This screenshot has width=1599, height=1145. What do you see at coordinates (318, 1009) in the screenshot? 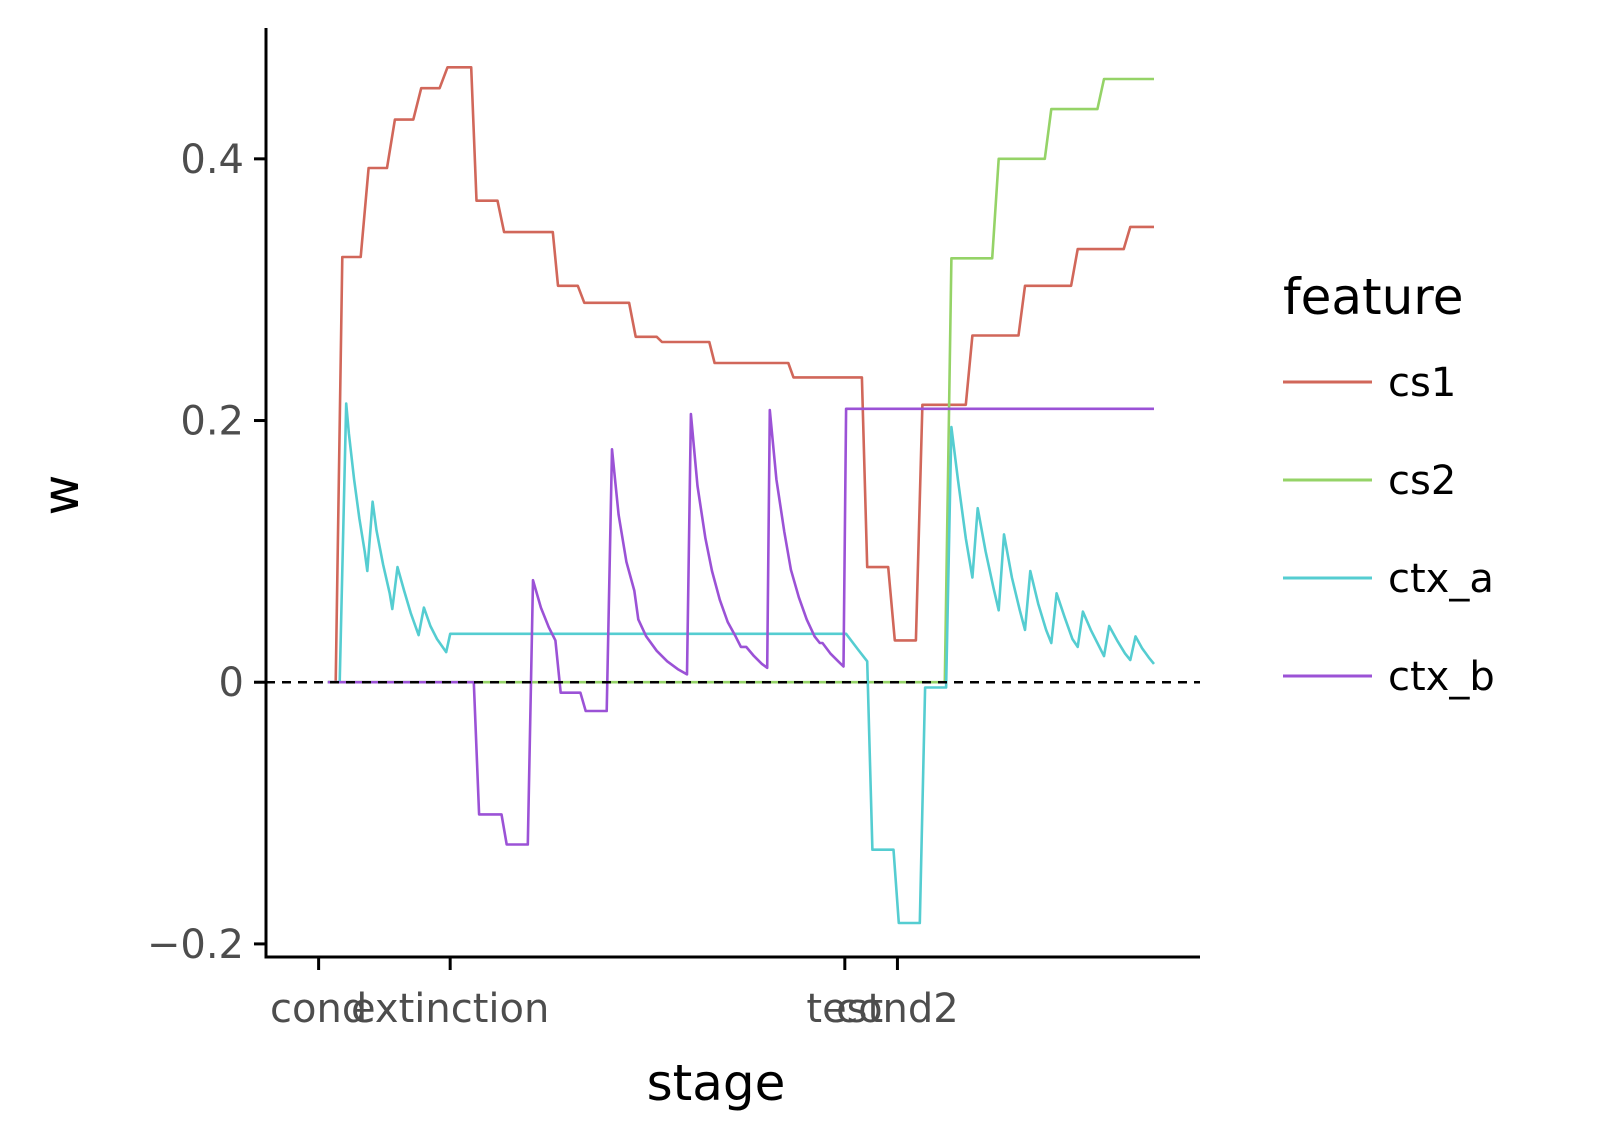
I see `x-tick-label: cond` at bounding box center [318, 1009].